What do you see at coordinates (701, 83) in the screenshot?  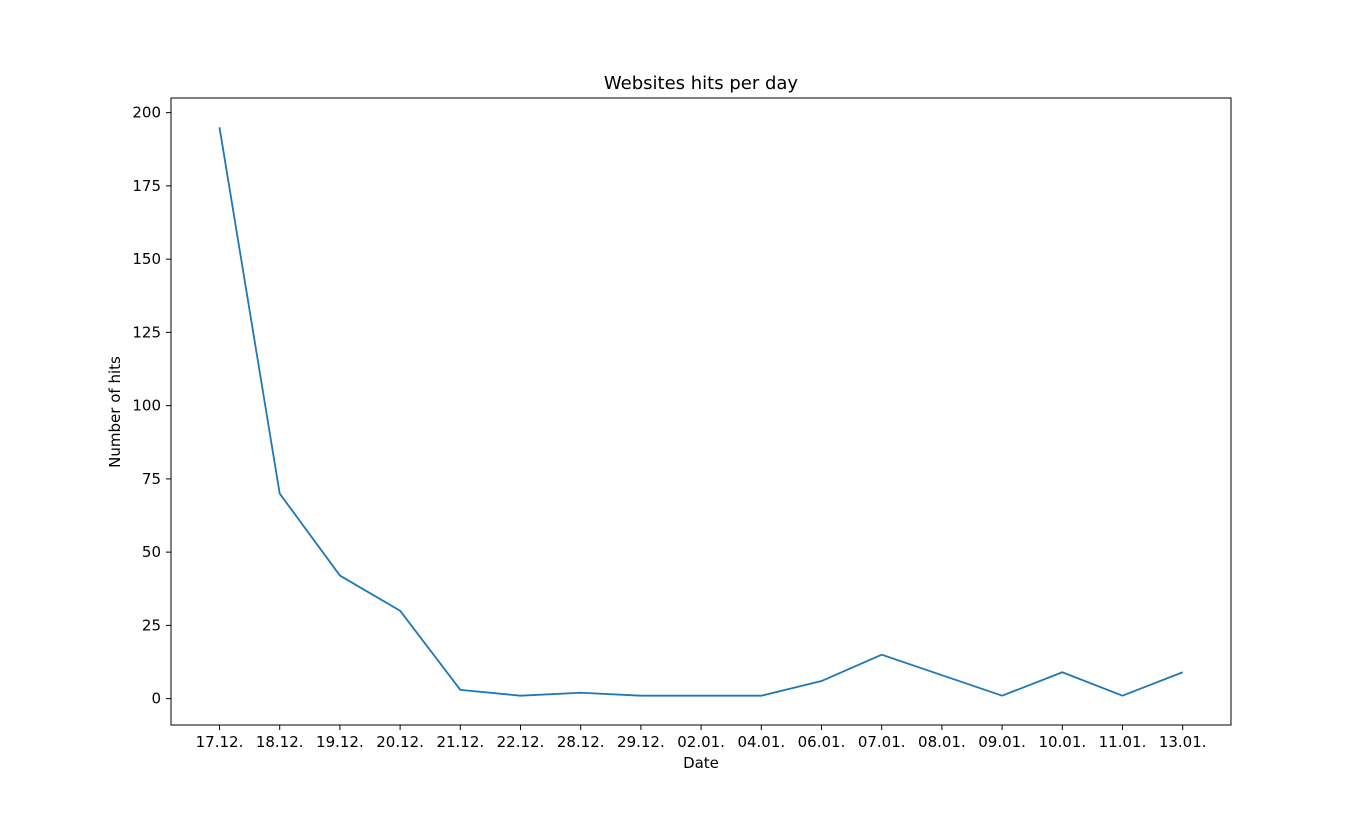 I see `chart-title: Websites hits per day` at bounding box center [701, 83].